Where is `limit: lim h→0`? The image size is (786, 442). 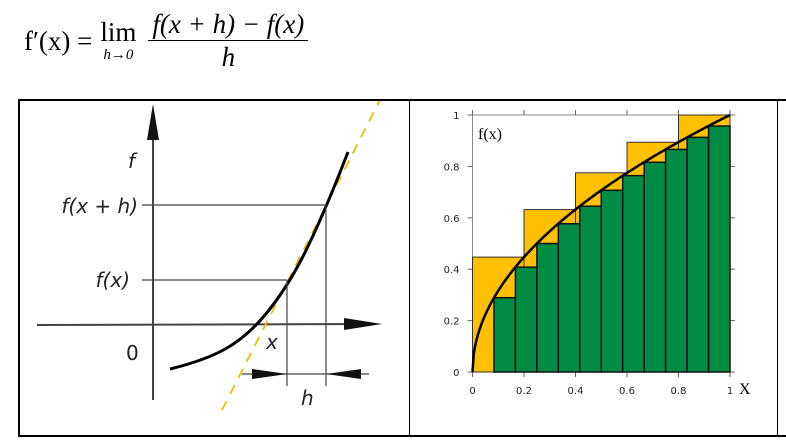 limit: lim h→0 is located at coordinates (118, 41).